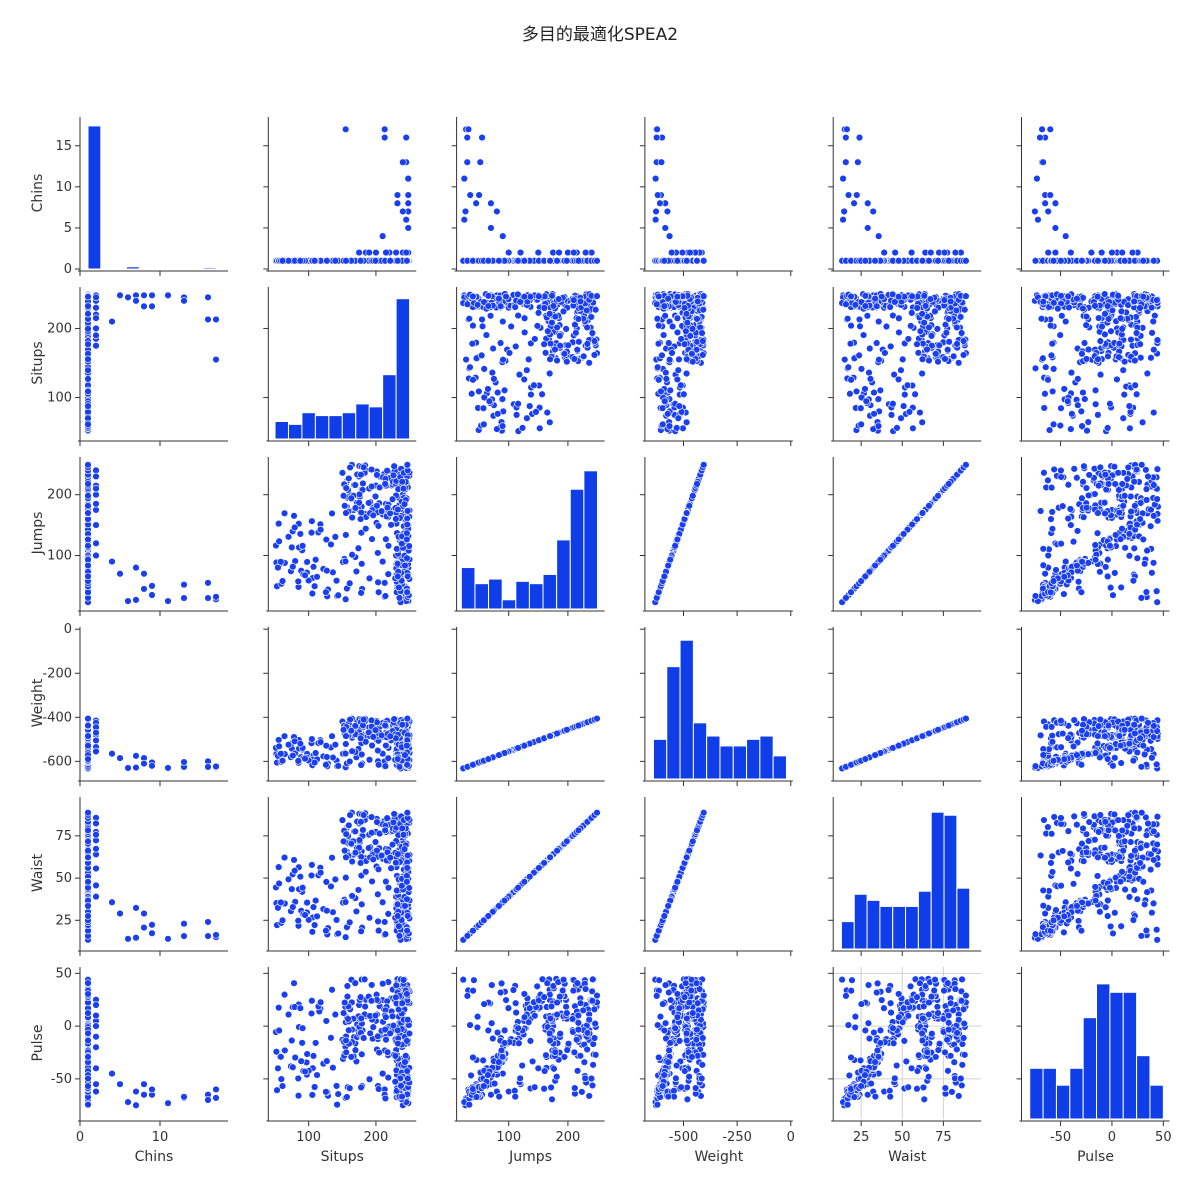 The height and width of the screenshot is (1200, 1200). Describe the element at coordinates (716, 366) in the screenshot. I see `panel-situps-vs-weight` at that location.